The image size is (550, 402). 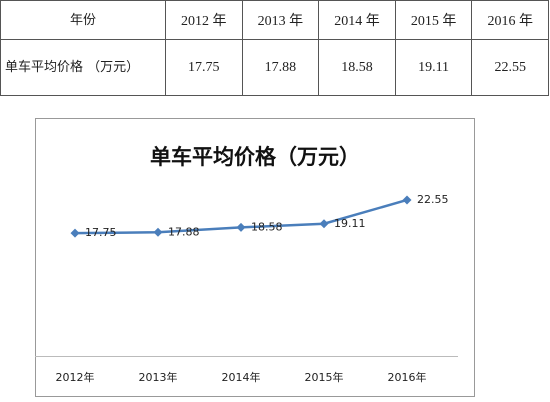 What do you see at coordinates (158, 377) in the screenshot?
I see `x-tick-label: 2013年` at bounding box center [158, 377].